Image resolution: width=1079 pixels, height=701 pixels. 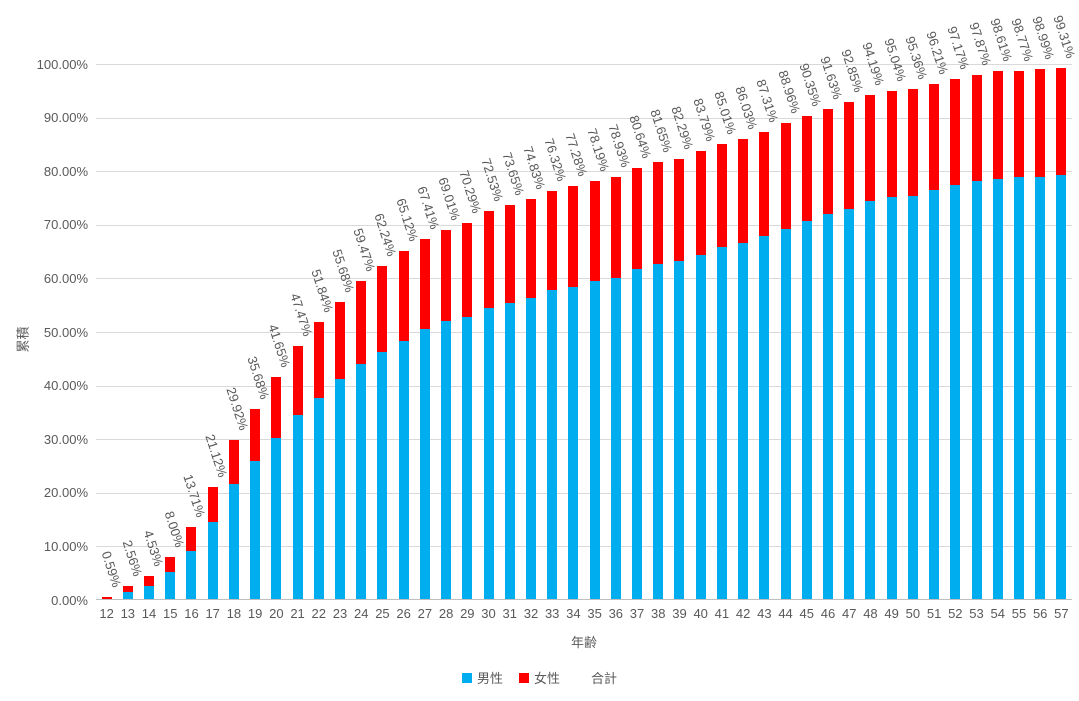 What do you see at coordinates (212, 613) in the screenshot?
I see `x-tick-label: 17` at bounding box center [212, 613].